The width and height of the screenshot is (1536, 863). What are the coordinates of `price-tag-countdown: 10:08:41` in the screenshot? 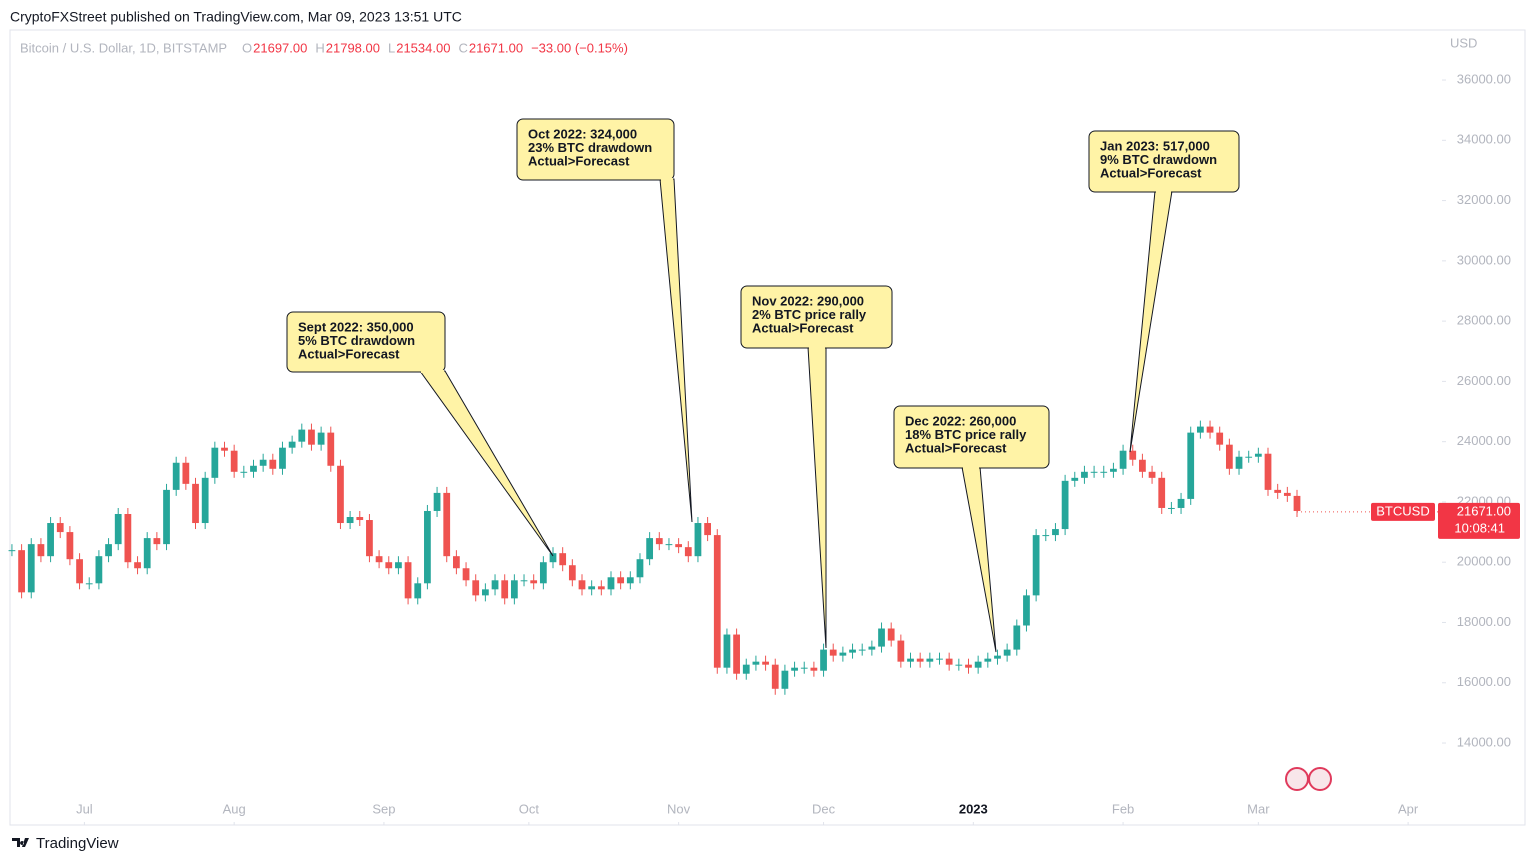 It's located at (1479, 527).